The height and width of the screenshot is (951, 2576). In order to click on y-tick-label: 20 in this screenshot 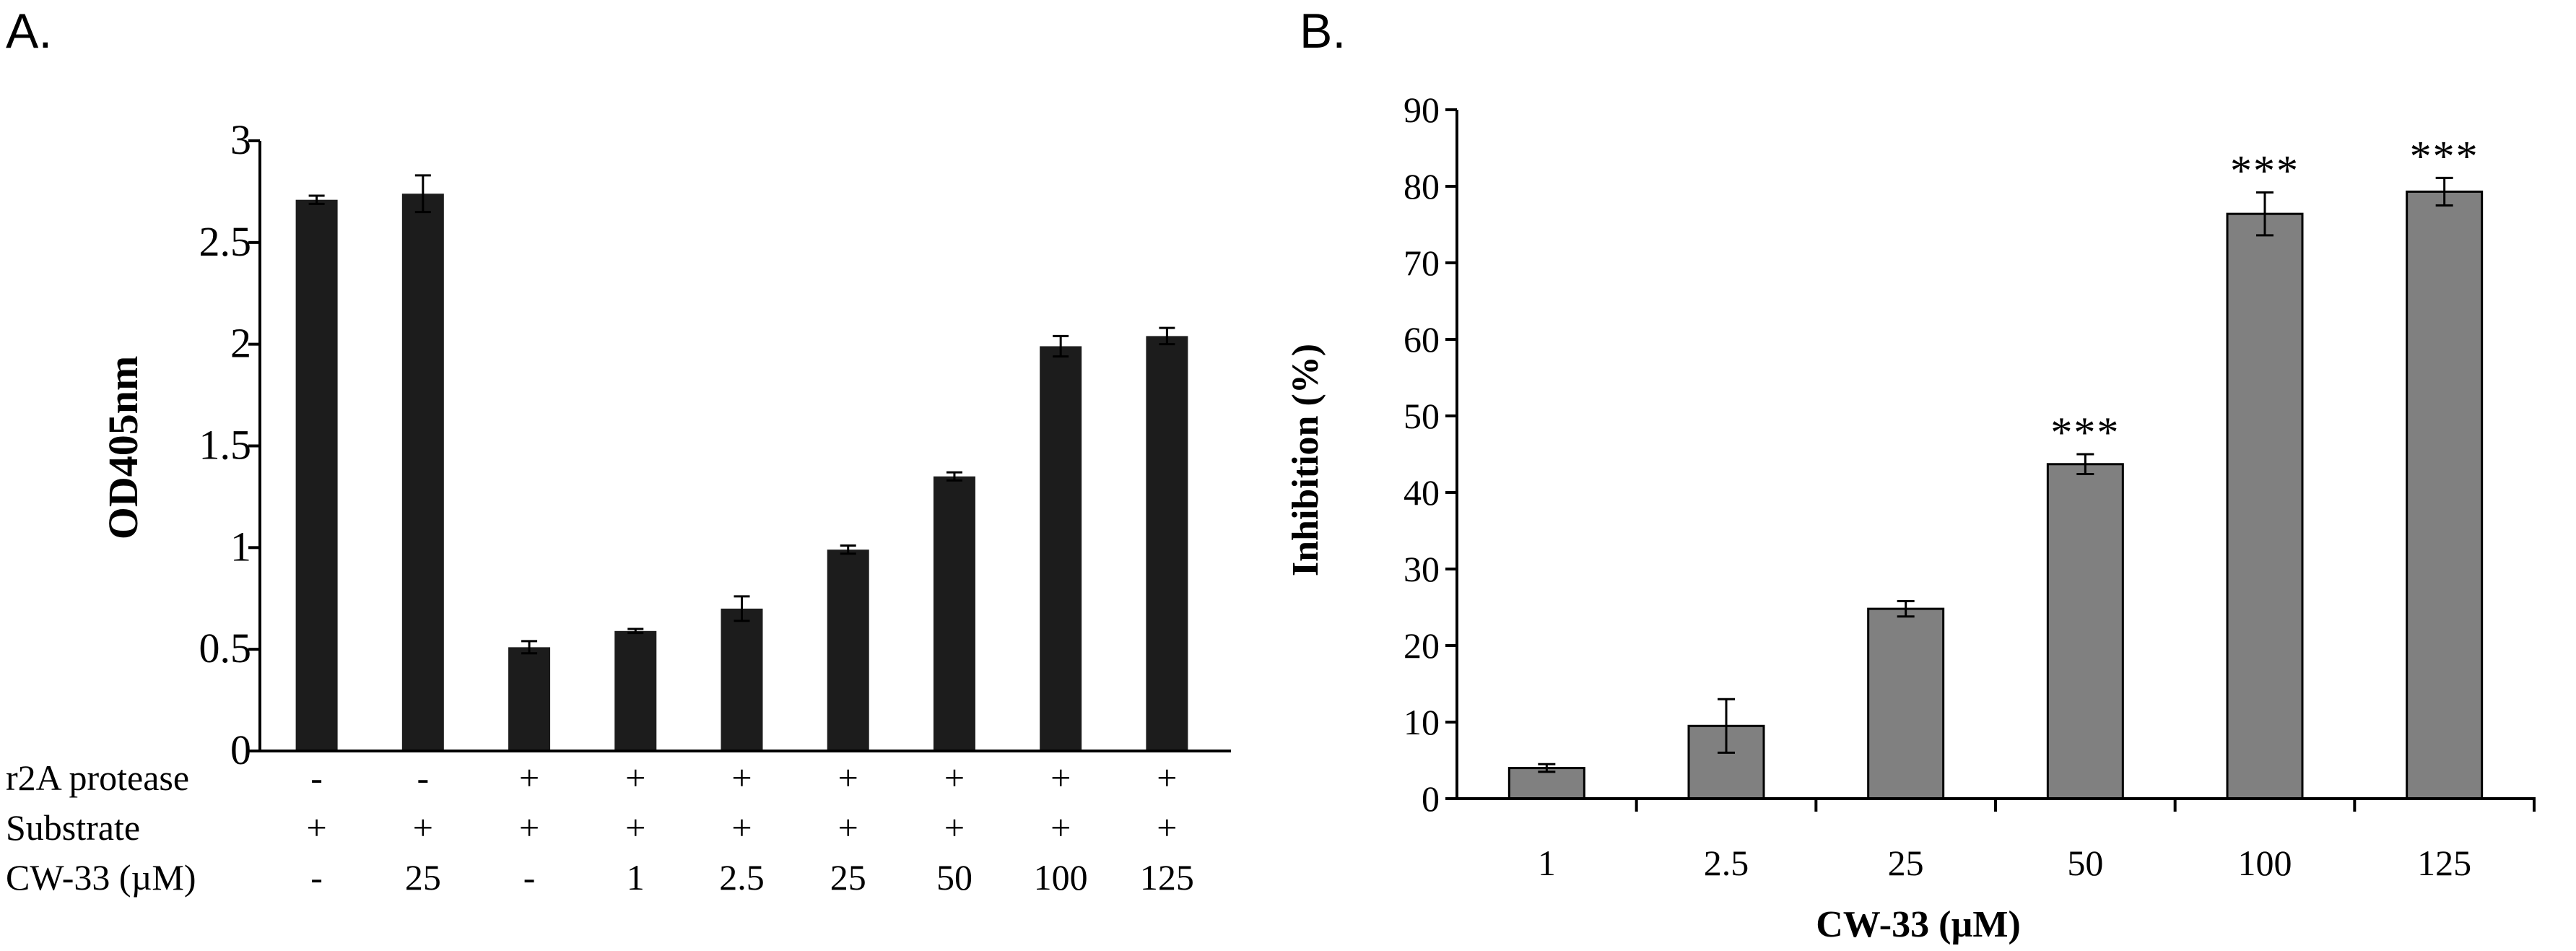, I will do `click(1422, 645)`.